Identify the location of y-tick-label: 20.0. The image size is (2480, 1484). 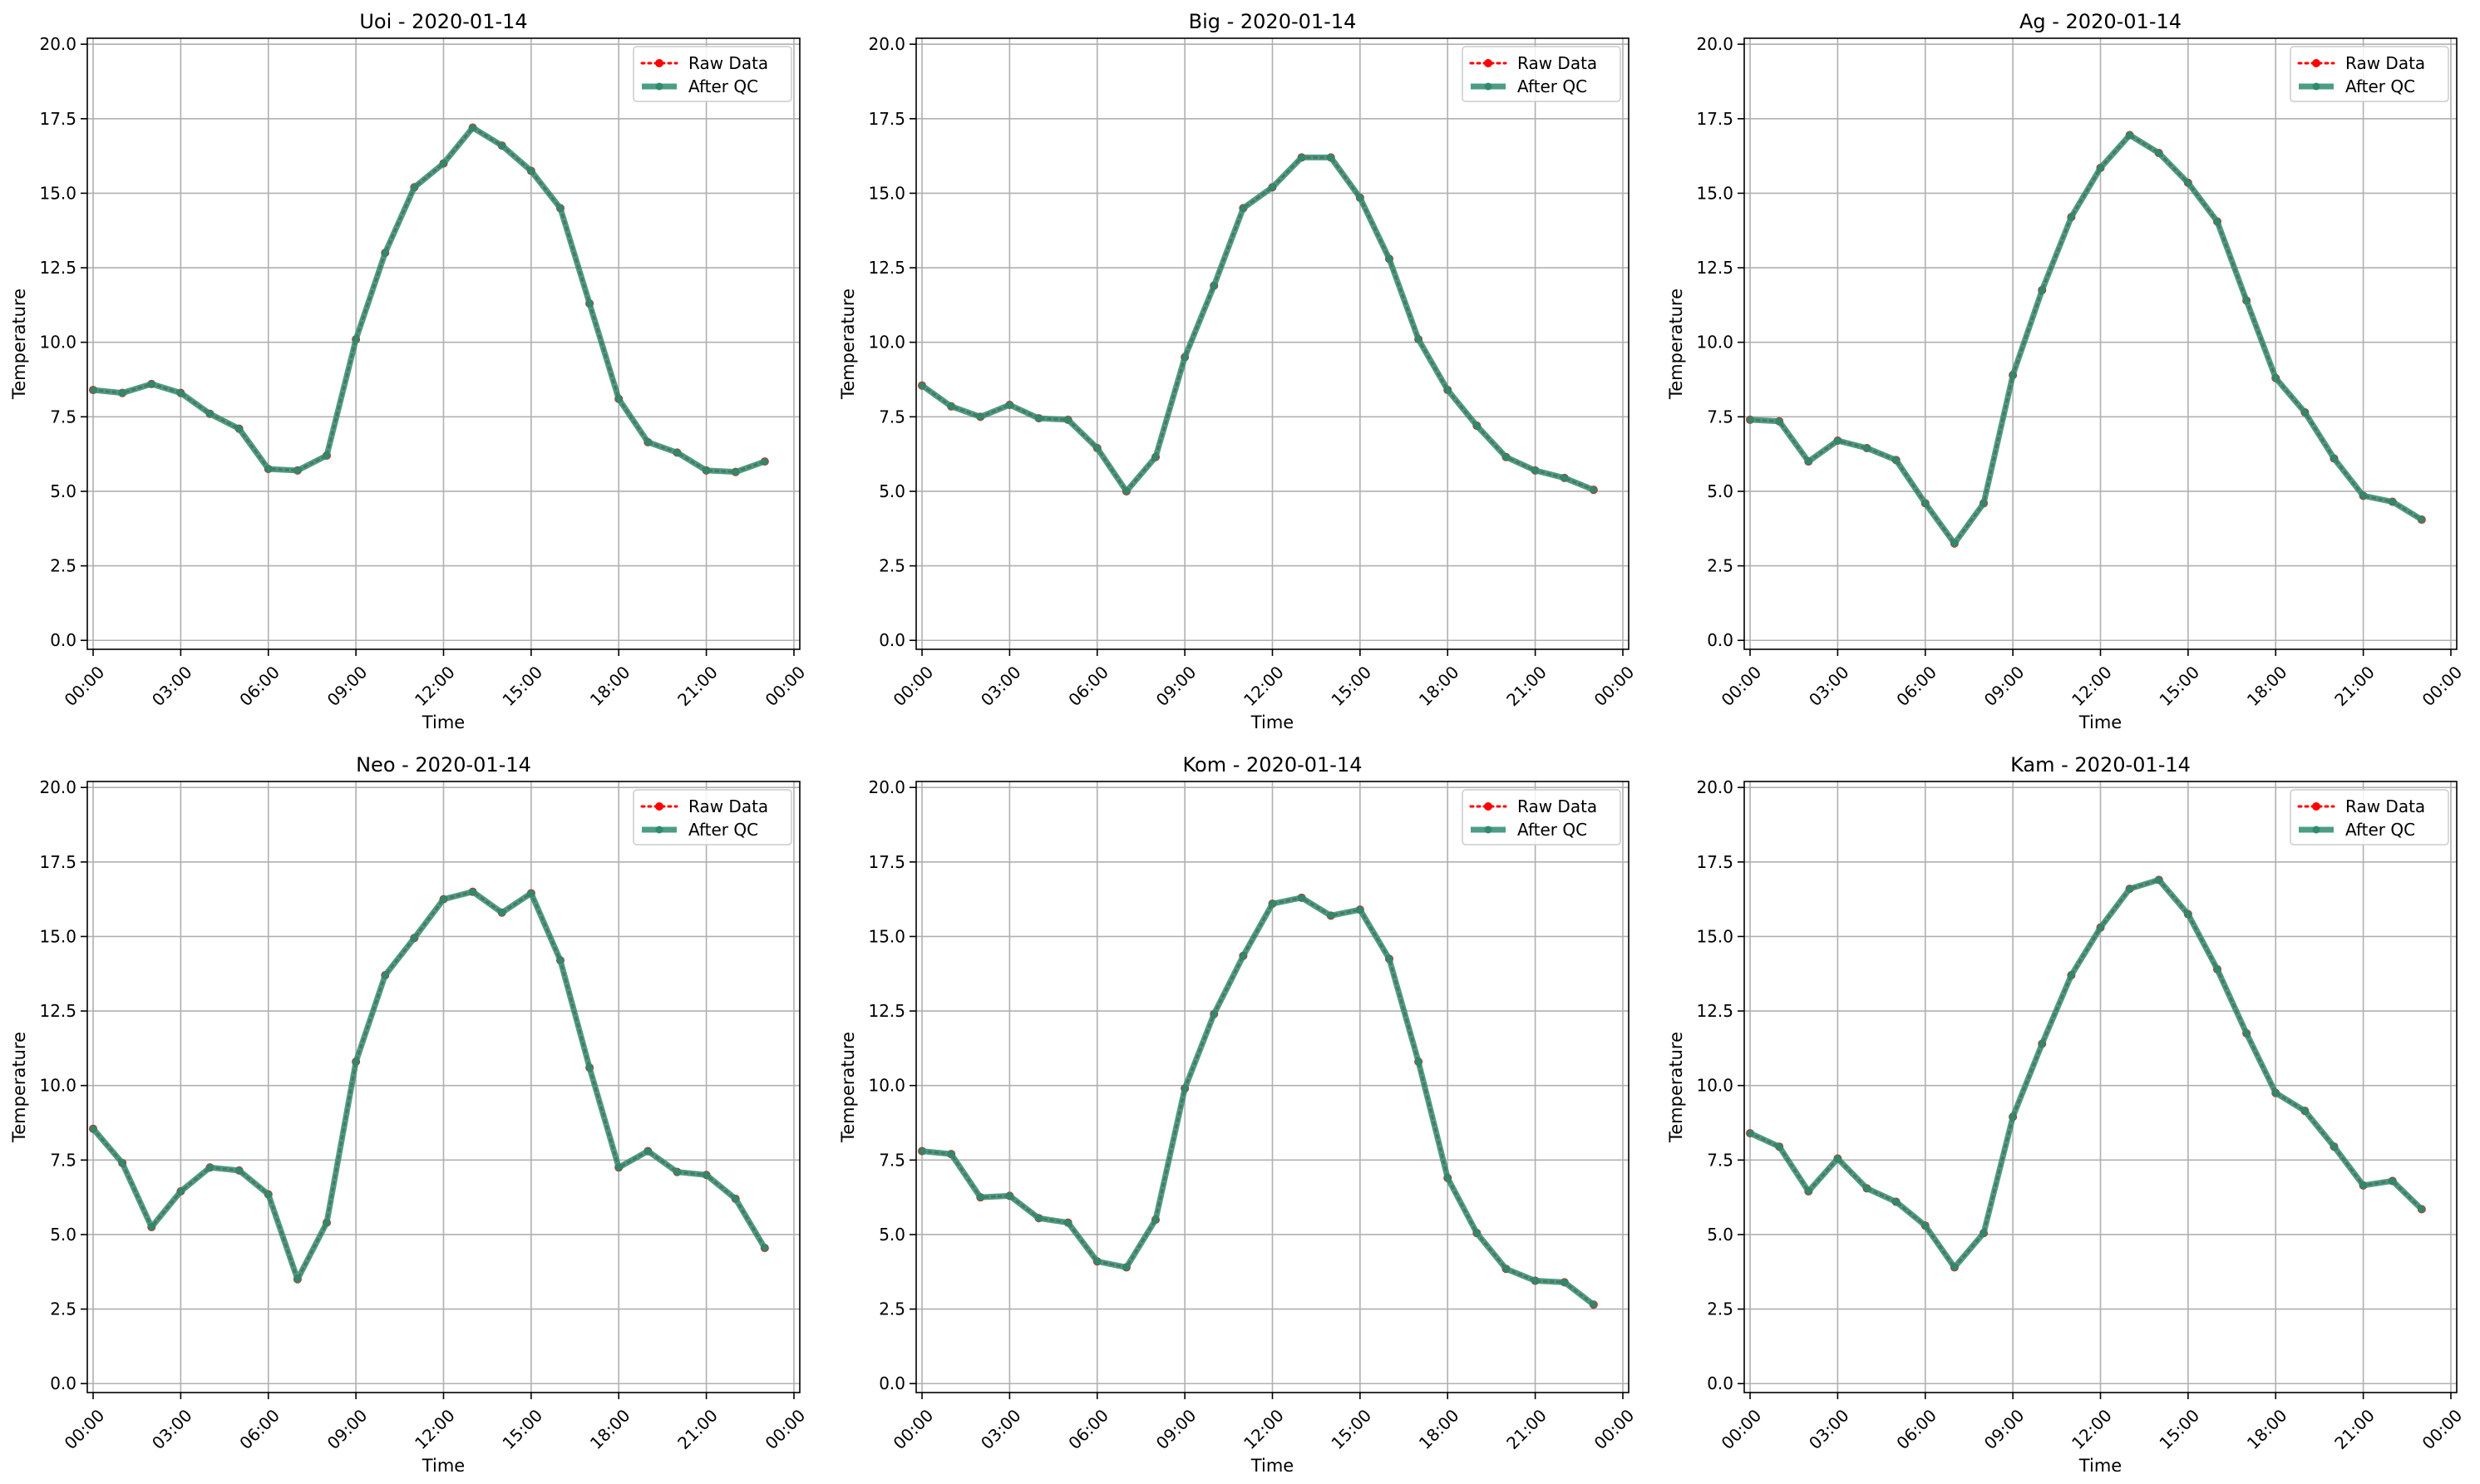
(1715, 44).